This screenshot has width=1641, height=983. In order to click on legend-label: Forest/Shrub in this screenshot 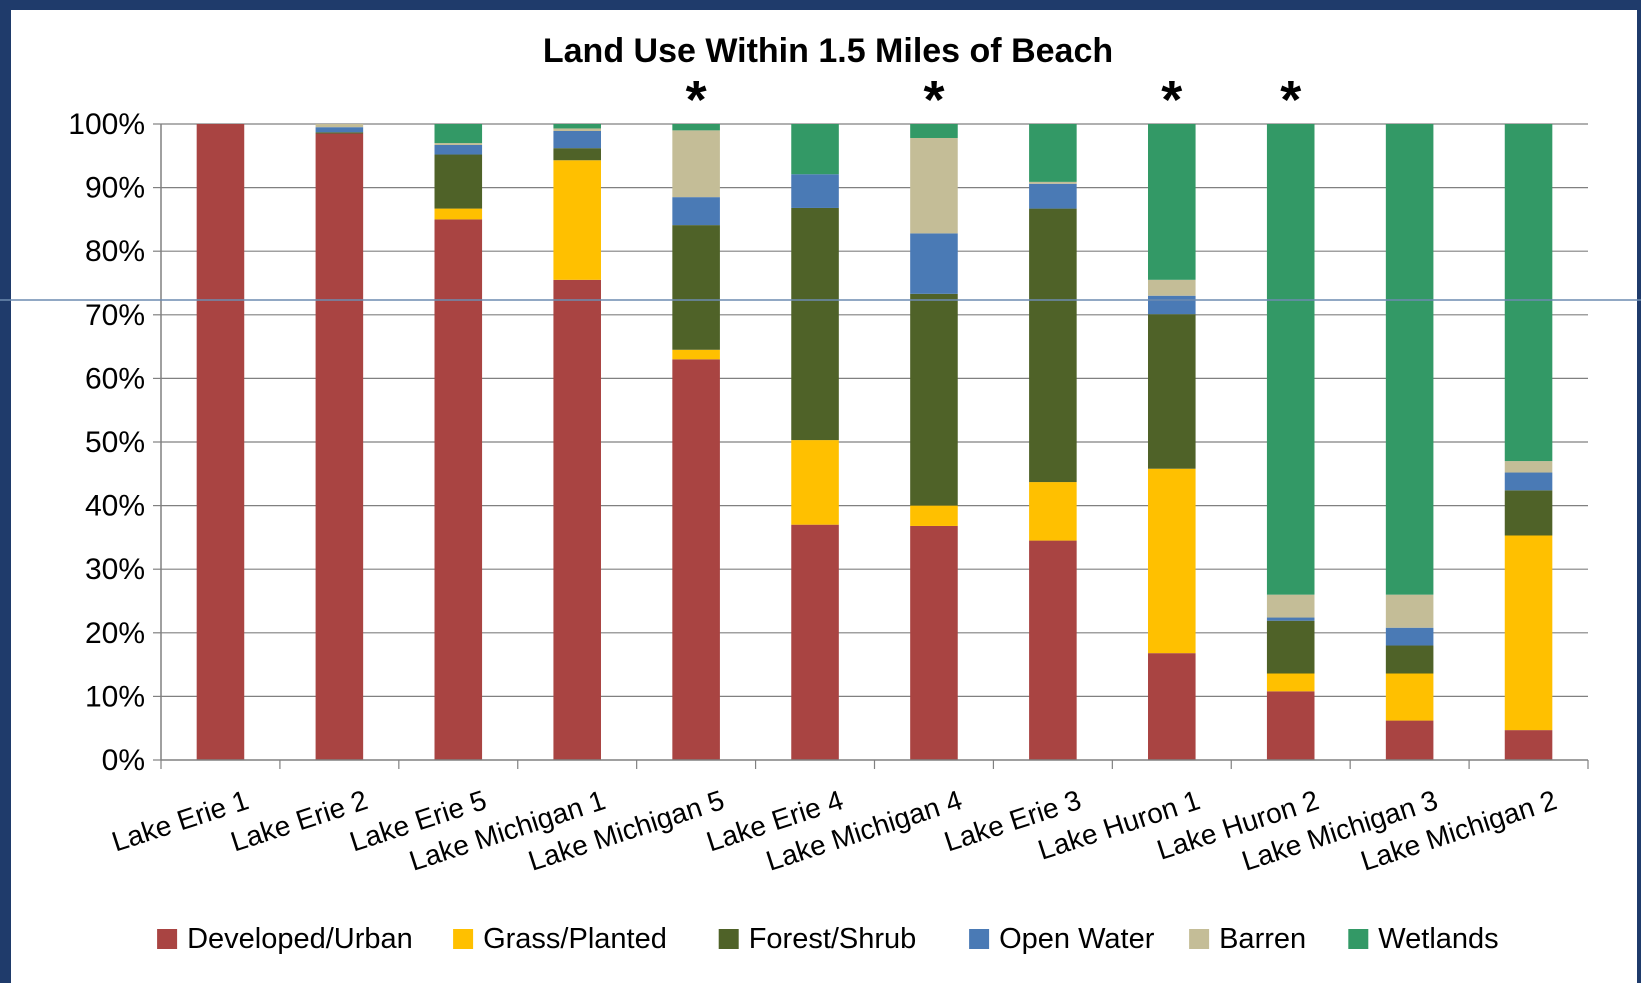, I will do `click(833, 939)`.